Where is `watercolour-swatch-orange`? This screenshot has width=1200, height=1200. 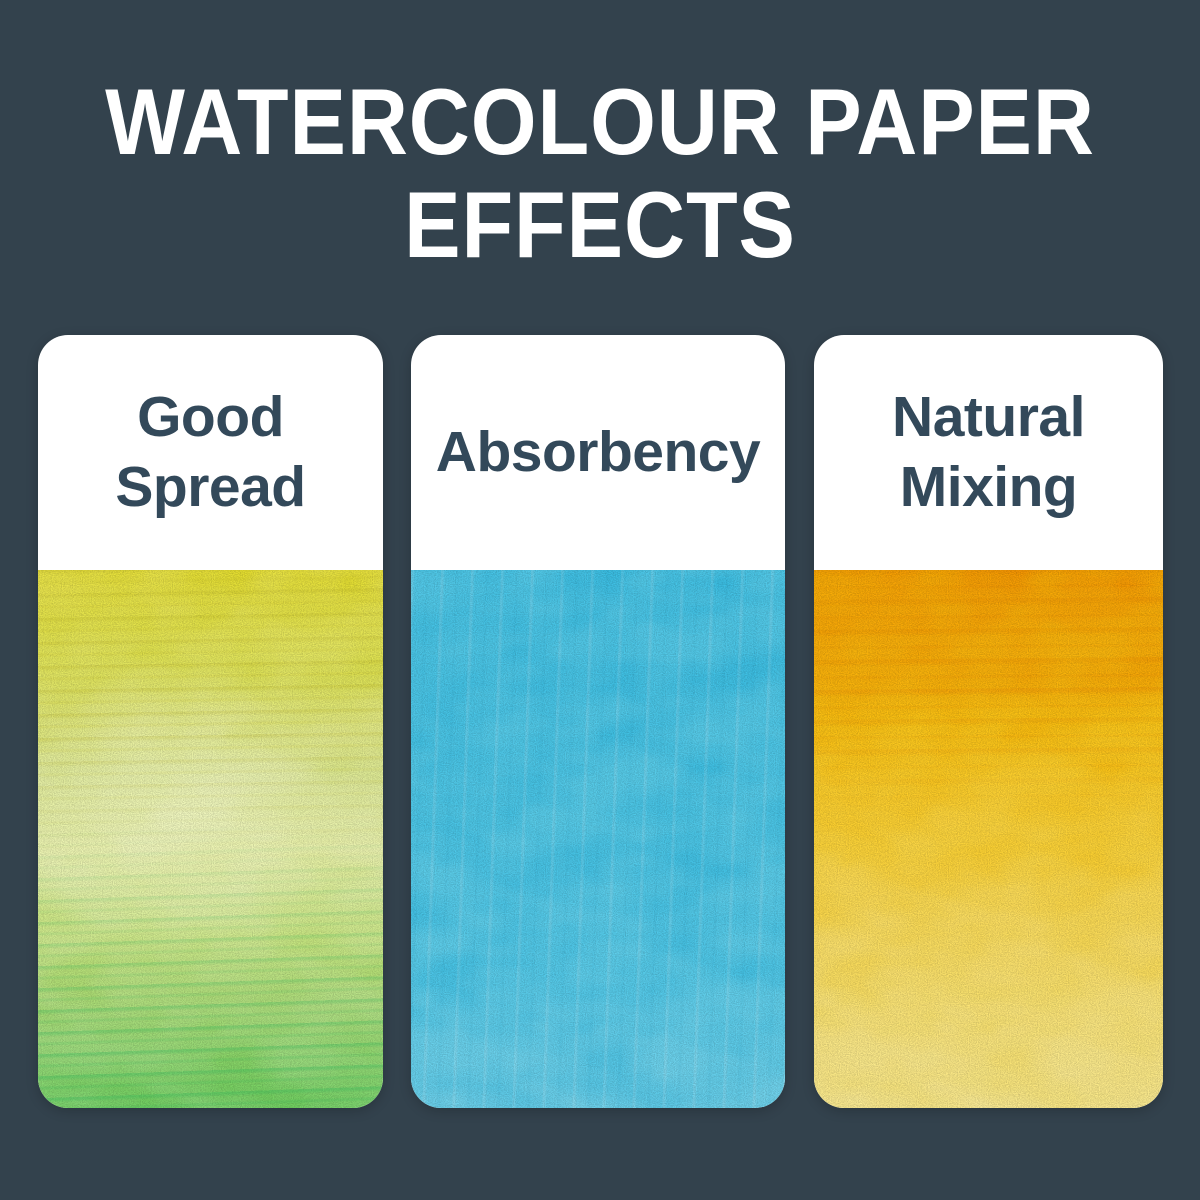
watercolour-swatch-orange is located at coordinates (988, 839).